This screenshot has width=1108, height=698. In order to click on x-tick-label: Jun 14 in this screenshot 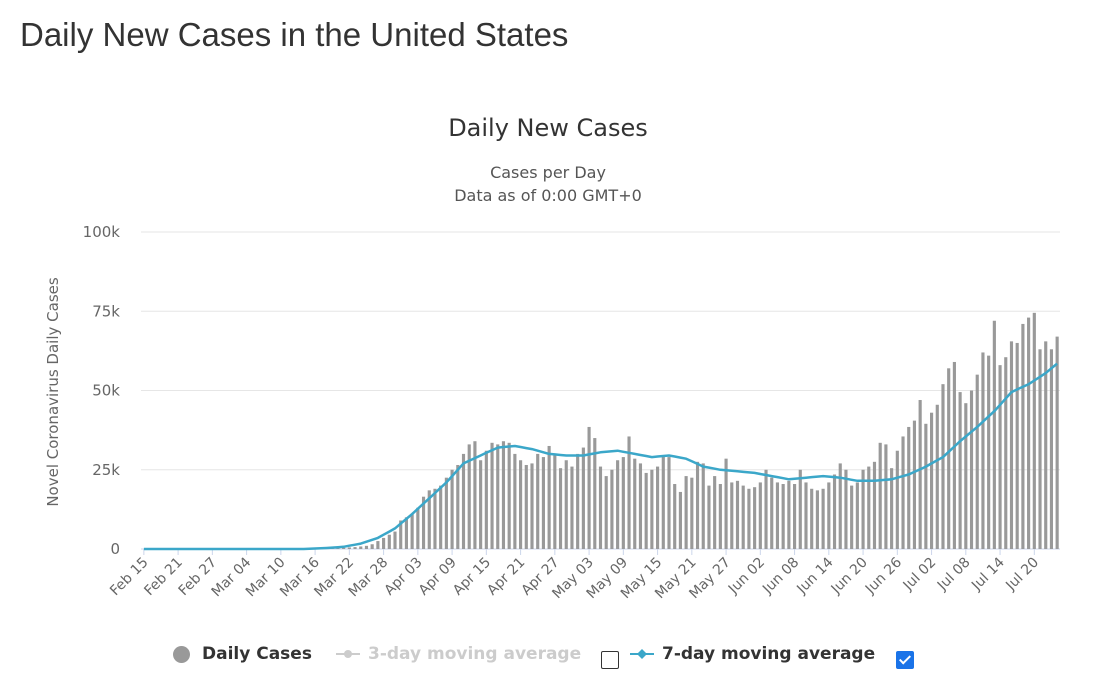, I will do `click(814, 575)`.